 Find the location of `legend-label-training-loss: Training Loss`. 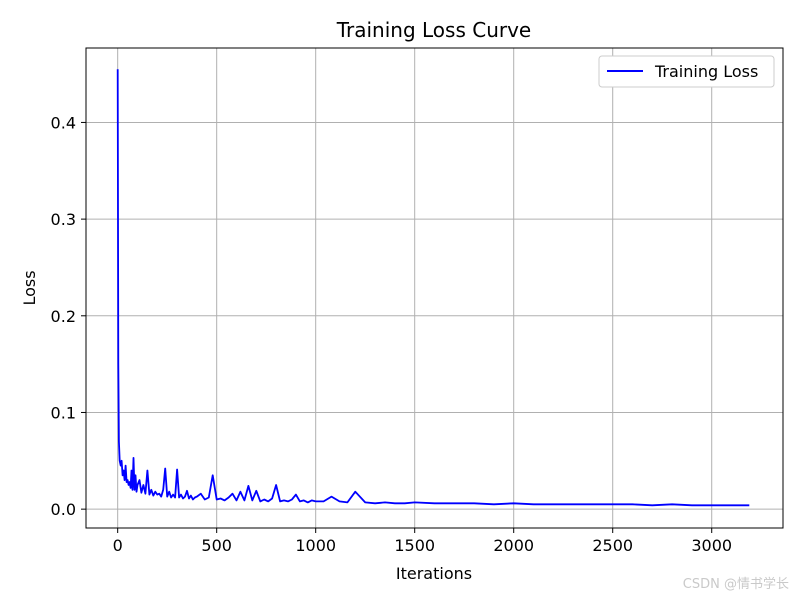

legend-label-training-loss: Training Loss is located at coordinates (706, 71).